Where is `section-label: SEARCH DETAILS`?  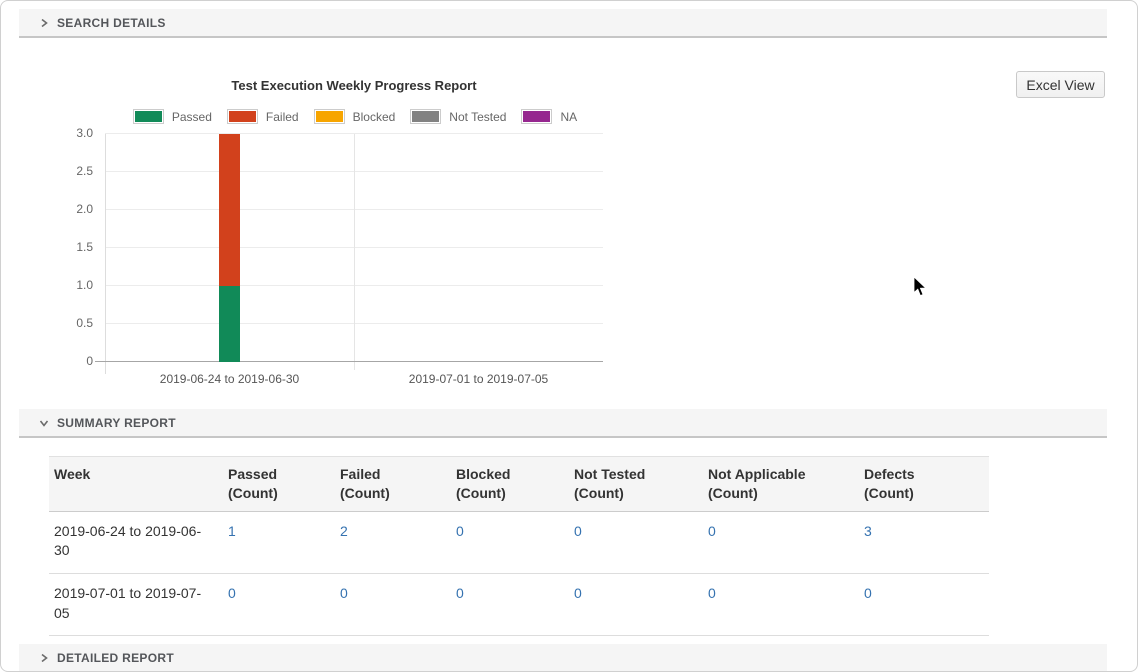
section-label: SEARCH DETAILS is located at coordinates (111, 22).